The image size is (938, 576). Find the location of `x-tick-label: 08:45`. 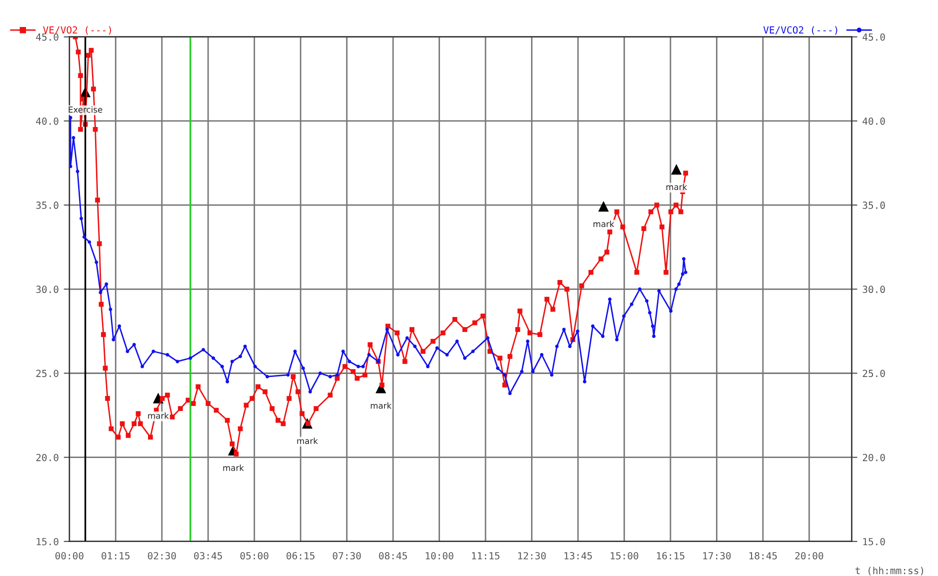

x-tick-label: 08:45 is located at coordinates (393, 556).